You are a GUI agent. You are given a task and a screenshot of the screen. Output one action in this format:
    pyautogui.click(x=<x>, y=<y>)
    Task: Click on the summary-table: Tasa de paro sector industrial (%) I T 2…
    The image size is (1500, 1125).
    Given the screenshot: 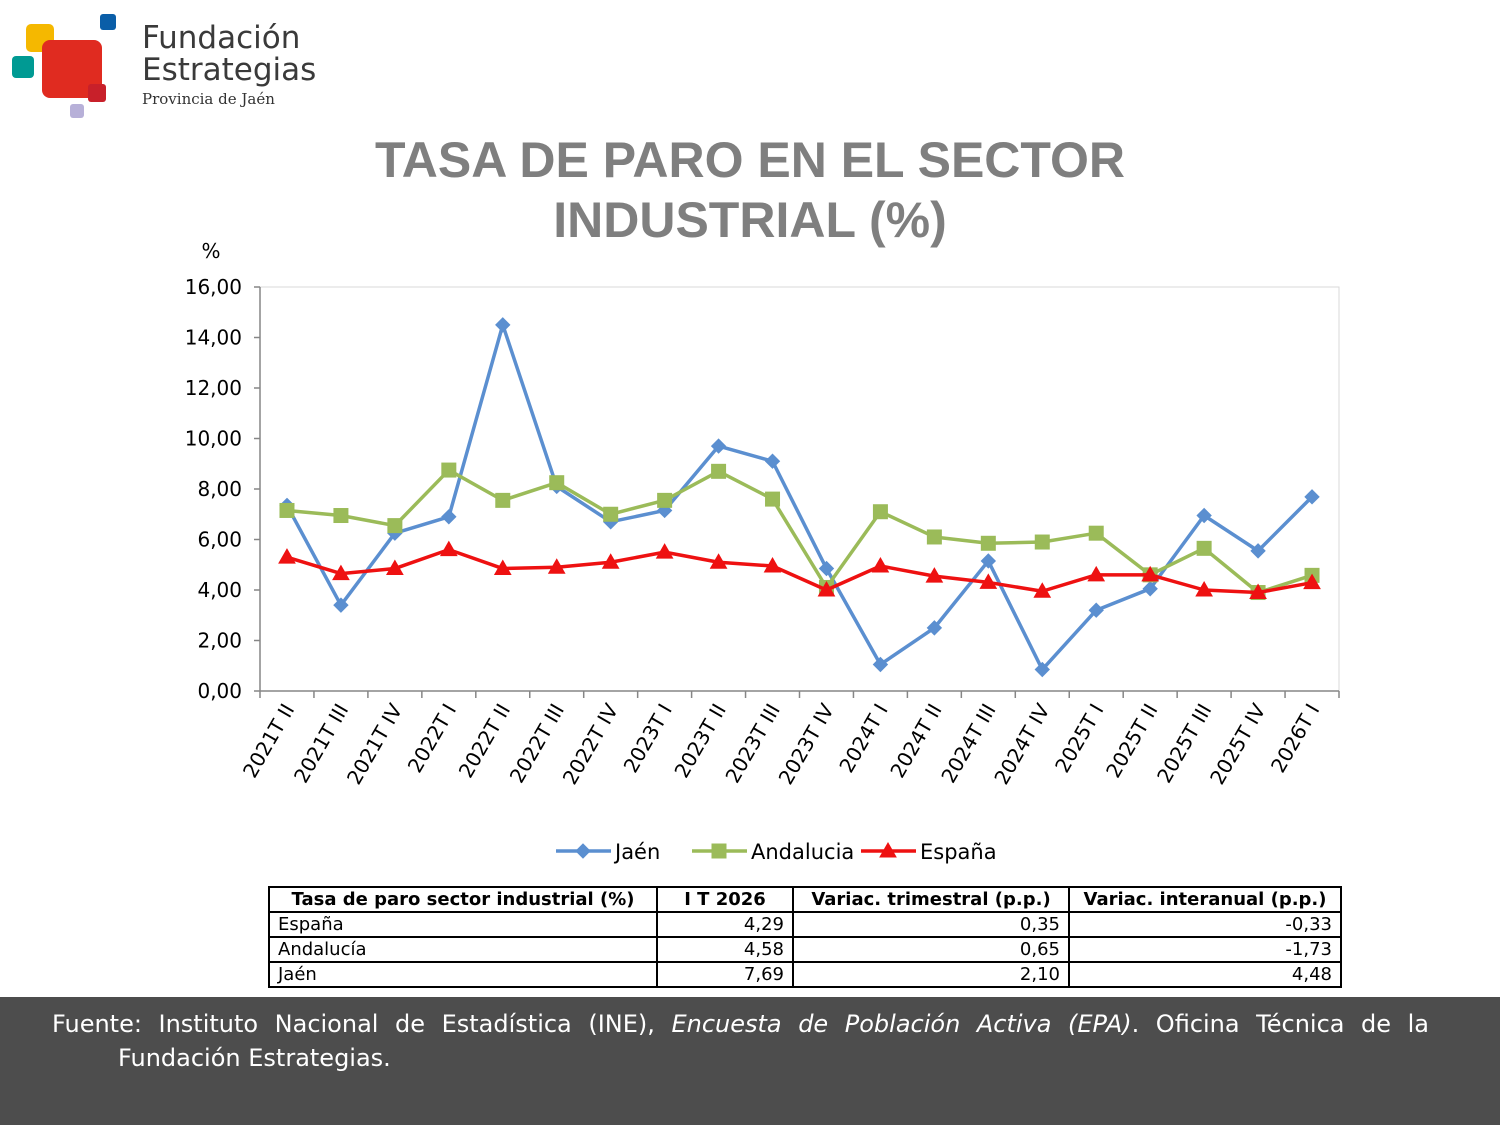 What is the action you would take?
    pyautogui.click(x=805, y=937)
    